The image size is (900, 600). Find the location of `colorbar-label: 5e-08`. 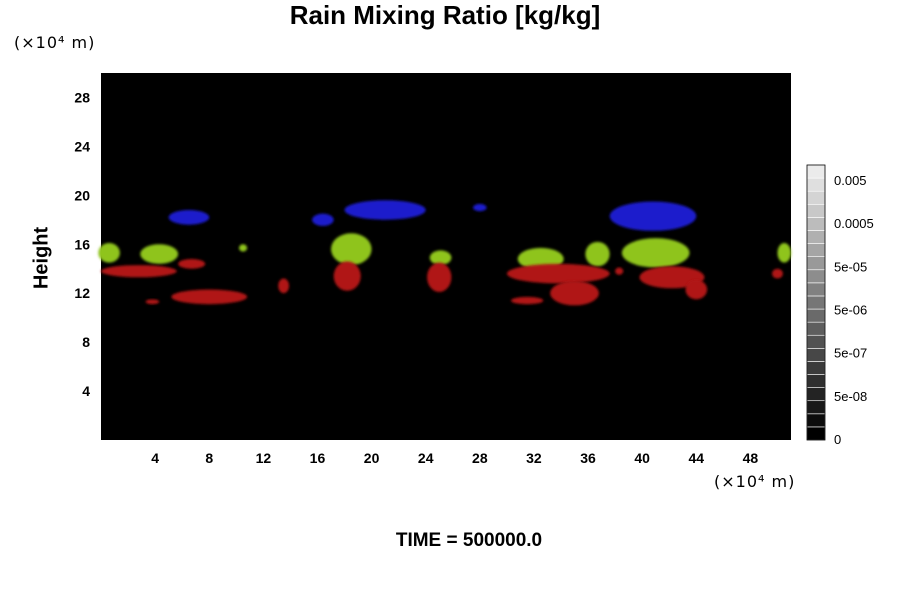

colorbar-label: 5e-08 is located at coordinates (850, 396).